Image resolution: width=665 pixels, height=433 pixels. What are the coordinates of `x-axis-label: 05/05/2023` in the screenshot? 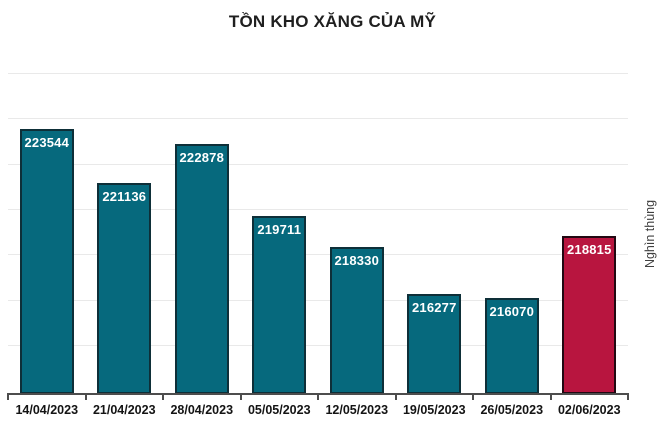 It's located at (279, 410).